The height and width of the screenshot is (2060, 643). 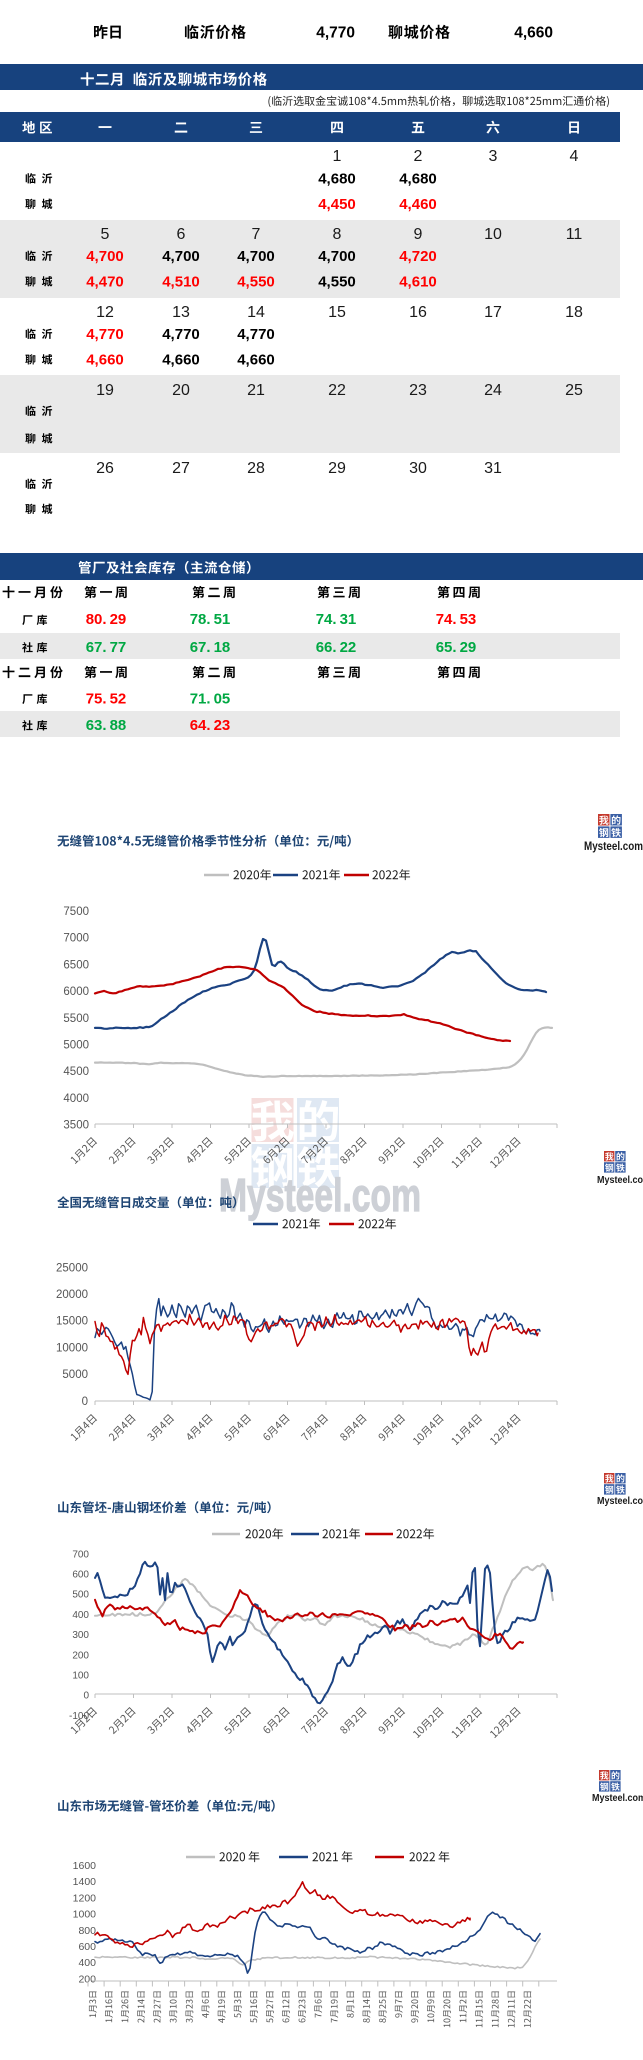 What do you see at coordinates (105, 282) in the screenshot?
I see `svg-text: 4,470` at bounding box center [105, 282].